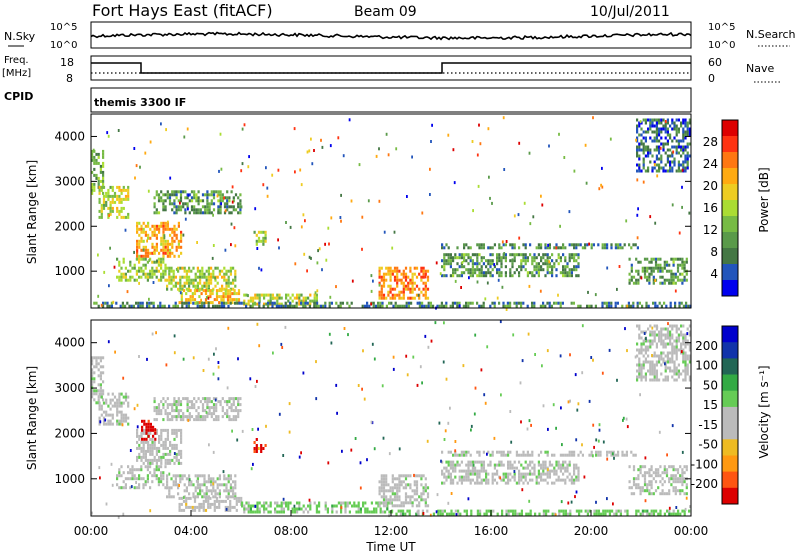  What do you see at coordinates (706, 366) in the screenshot?
I see `colorbar-tick-label: 100` at bounding box center [706, 366].